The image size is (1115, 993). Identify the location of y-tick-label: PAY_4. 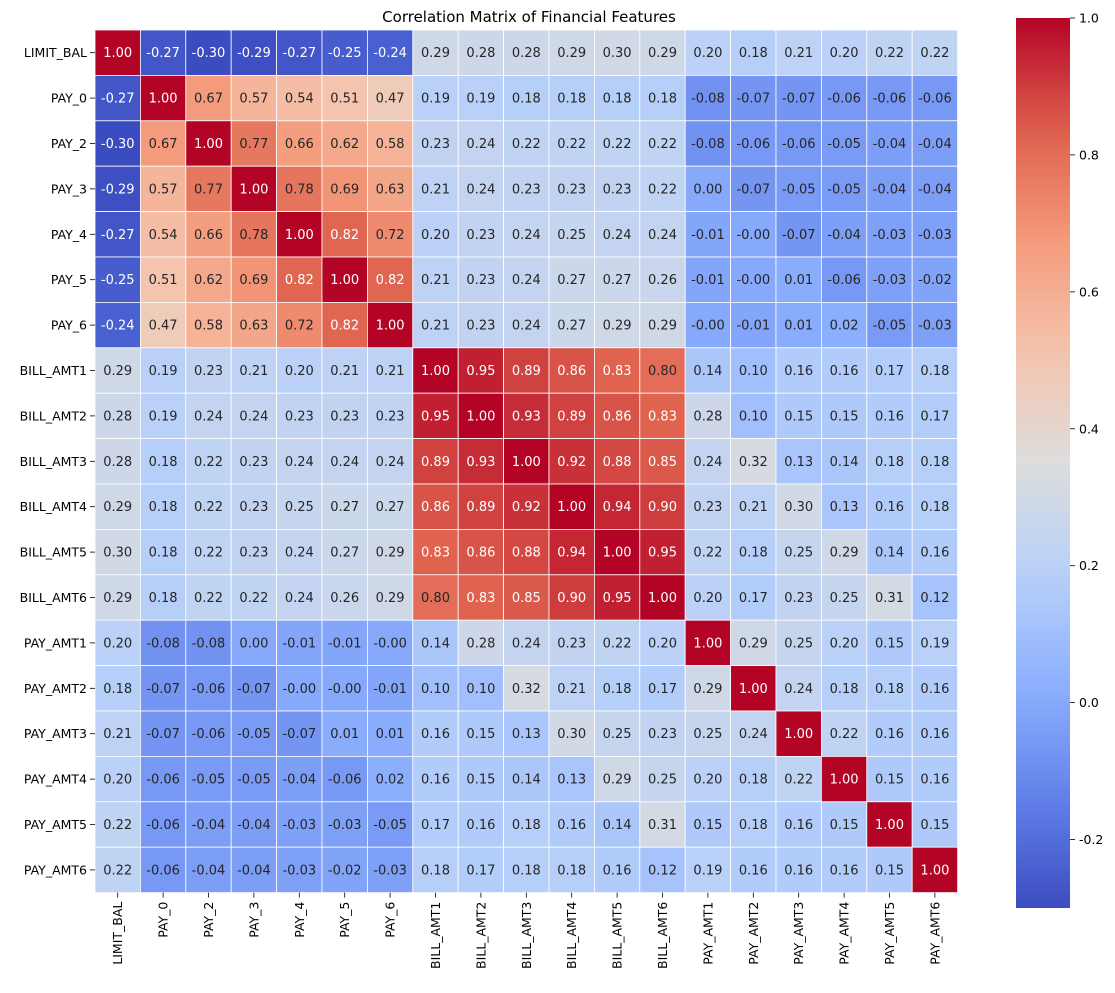
(69, 234).